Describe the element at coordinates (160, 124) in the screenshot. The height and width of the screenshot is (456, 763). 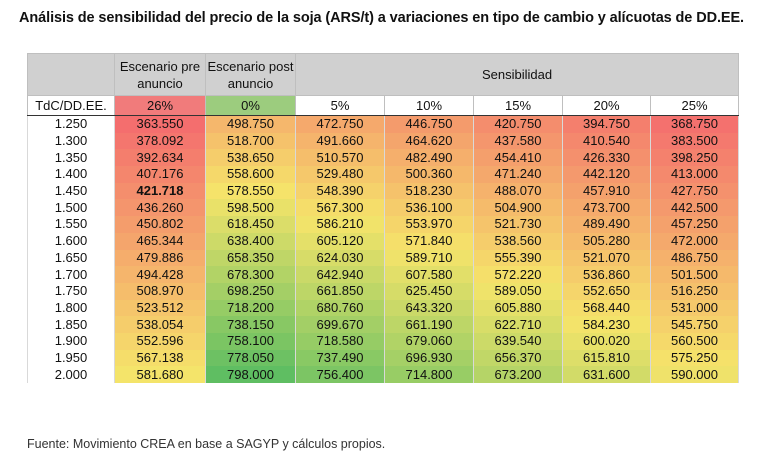
I see `heatmap-cell: 363.550` at that location.